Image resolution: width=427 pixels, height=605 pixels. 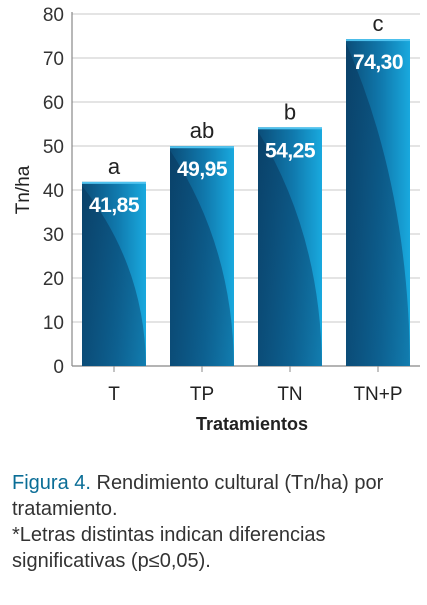 What do you see at coordinates (23, 189) in the screenshot?
I see `y-axis-title: Tn/ha` at bounding box center [23, 189].